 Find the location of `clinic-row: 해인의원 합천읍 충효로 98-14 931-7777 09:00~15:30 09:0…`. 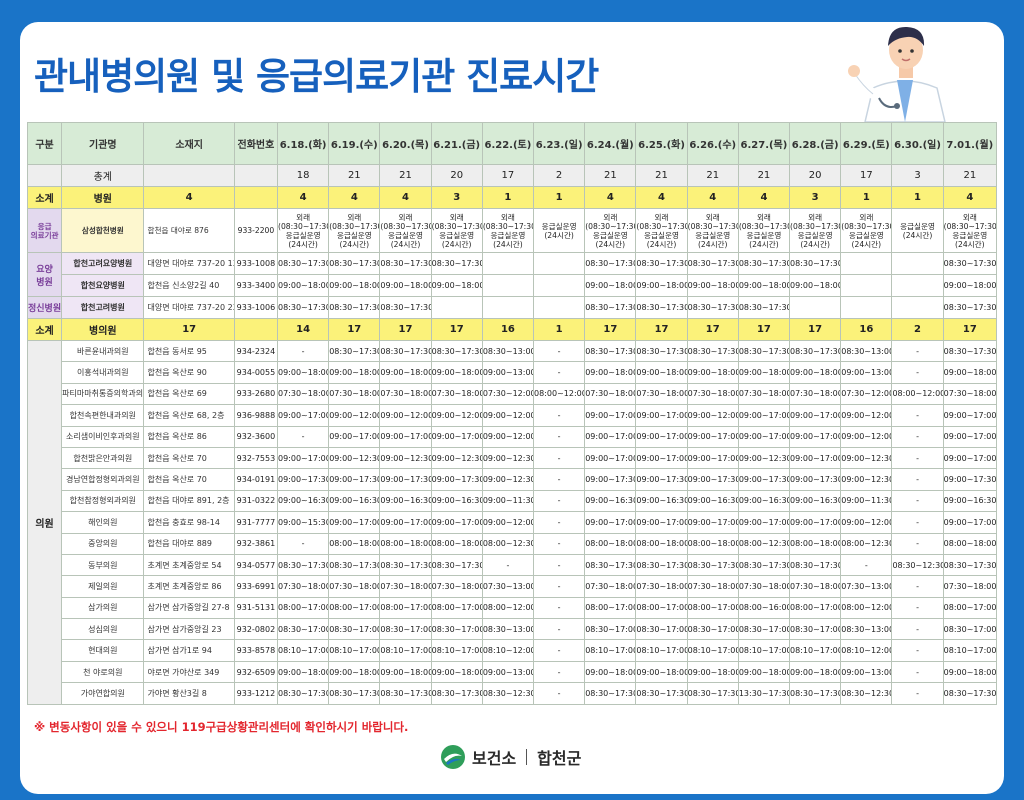

clinic-row: 해인의원 합천읍 충효로 98-14 931-7777 09:00~15:30 09:0… is located at coordinates (513, 522).